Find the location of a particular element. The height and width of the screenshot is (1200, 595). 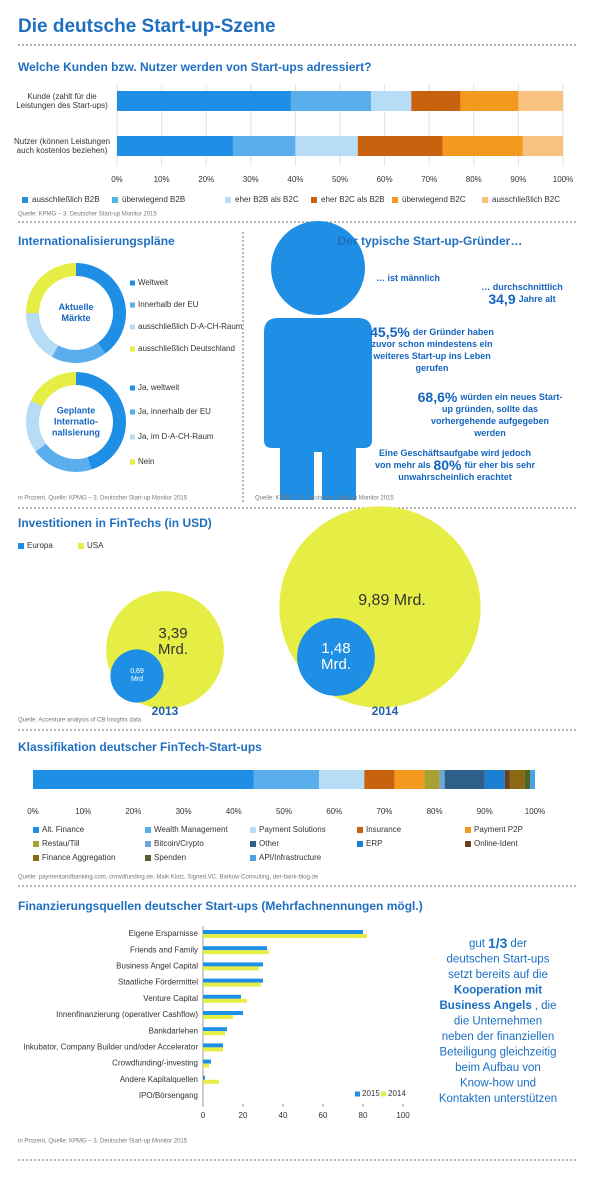

text-span: der is located at coordinates (518, 944).